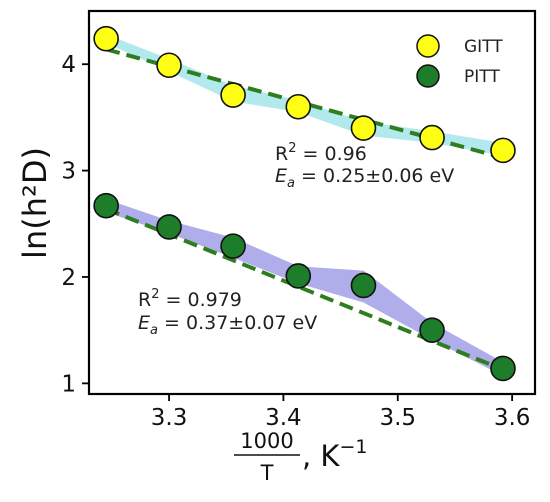 This screenshot has height=502, width=550. Describe the element at coordinates (267, 473) in the screenshot. I see `x-axis-label-denominator: T` at that location.